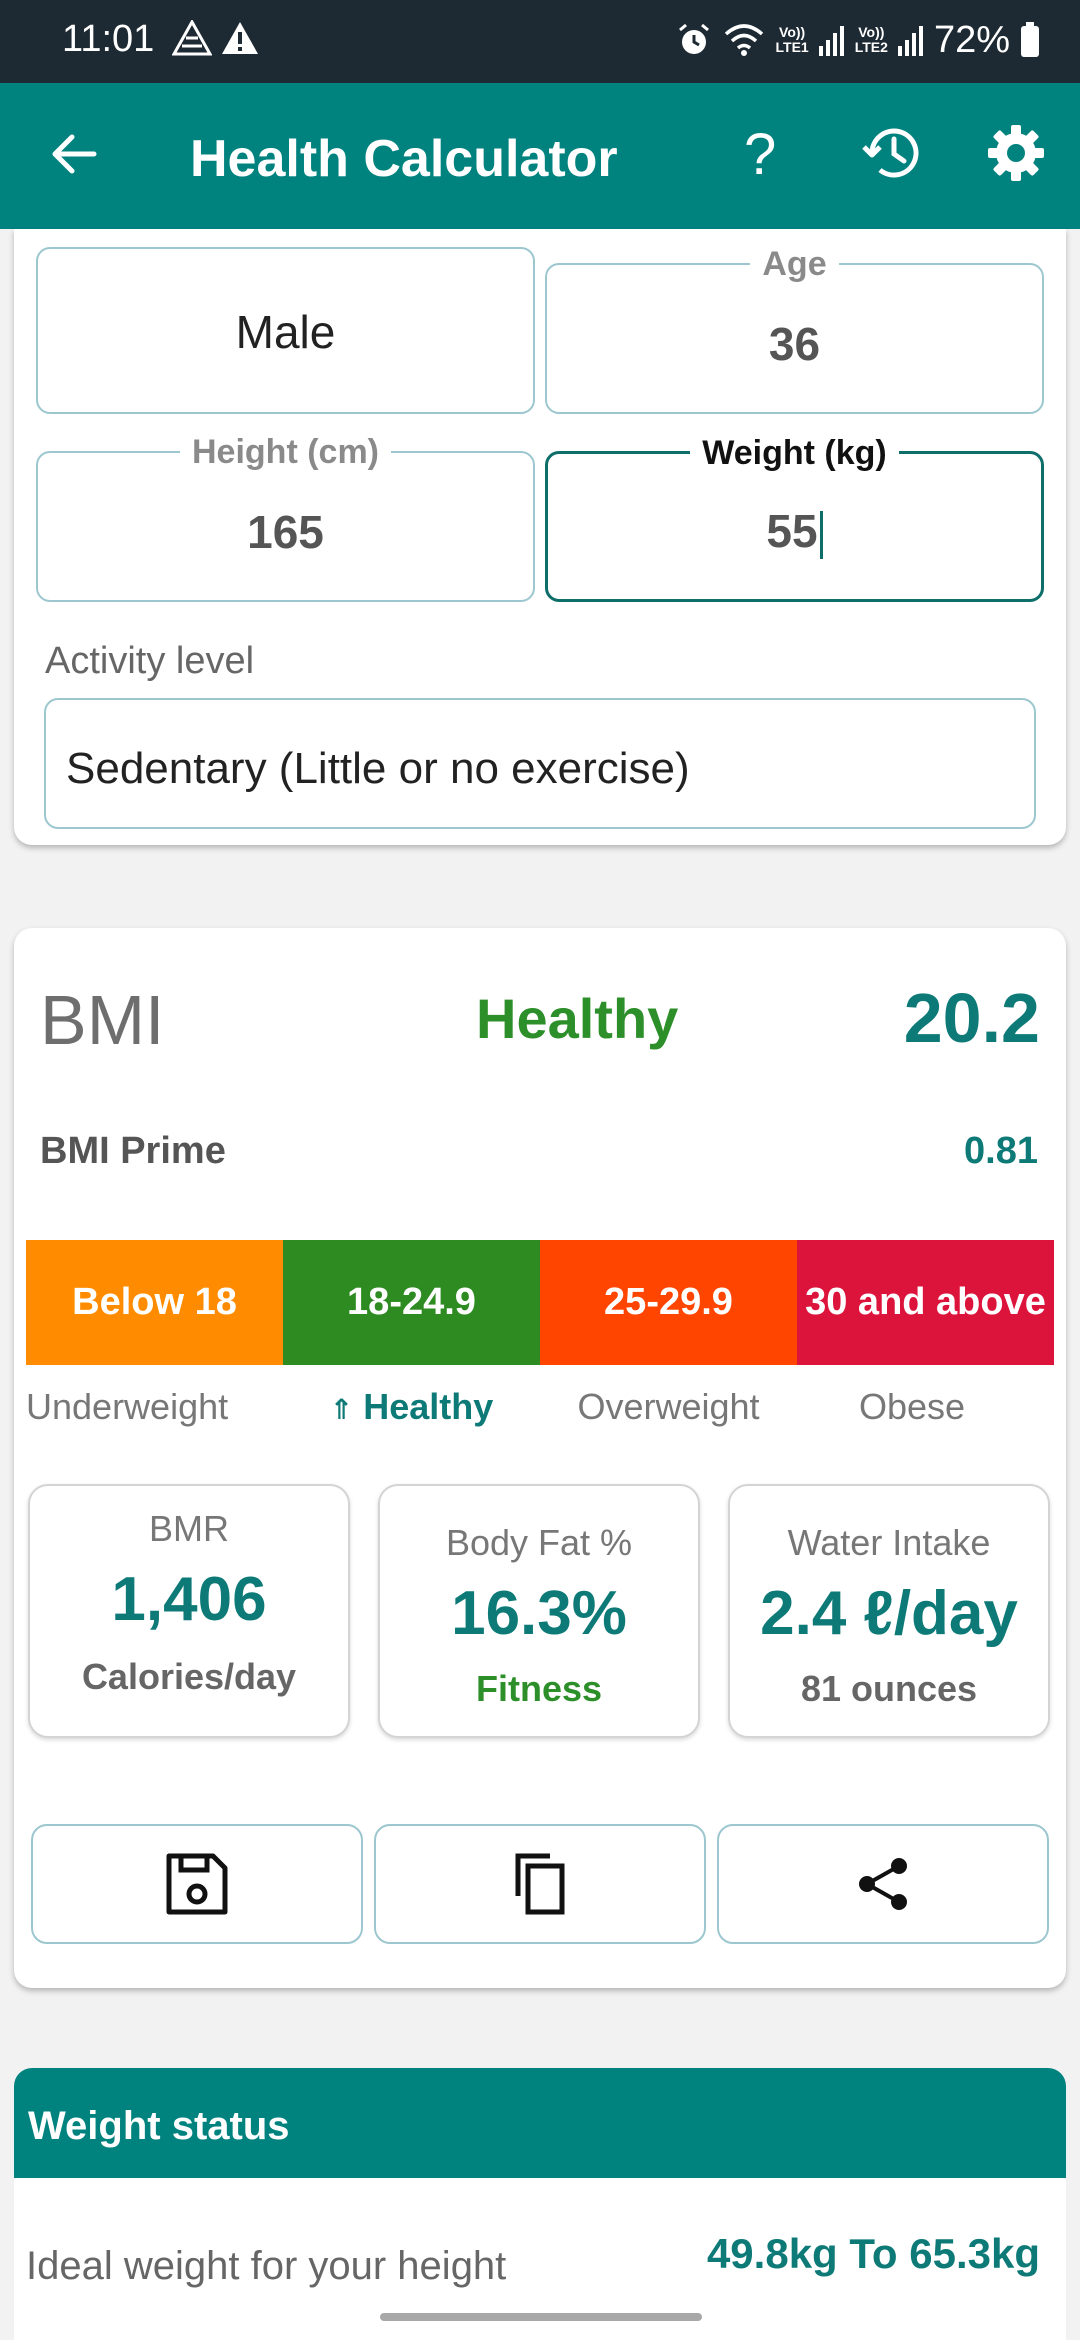 The height and width of the screenshot is (2340, 1080). I want to click on bmr-unit: Calories/day, so click(189, 1676).